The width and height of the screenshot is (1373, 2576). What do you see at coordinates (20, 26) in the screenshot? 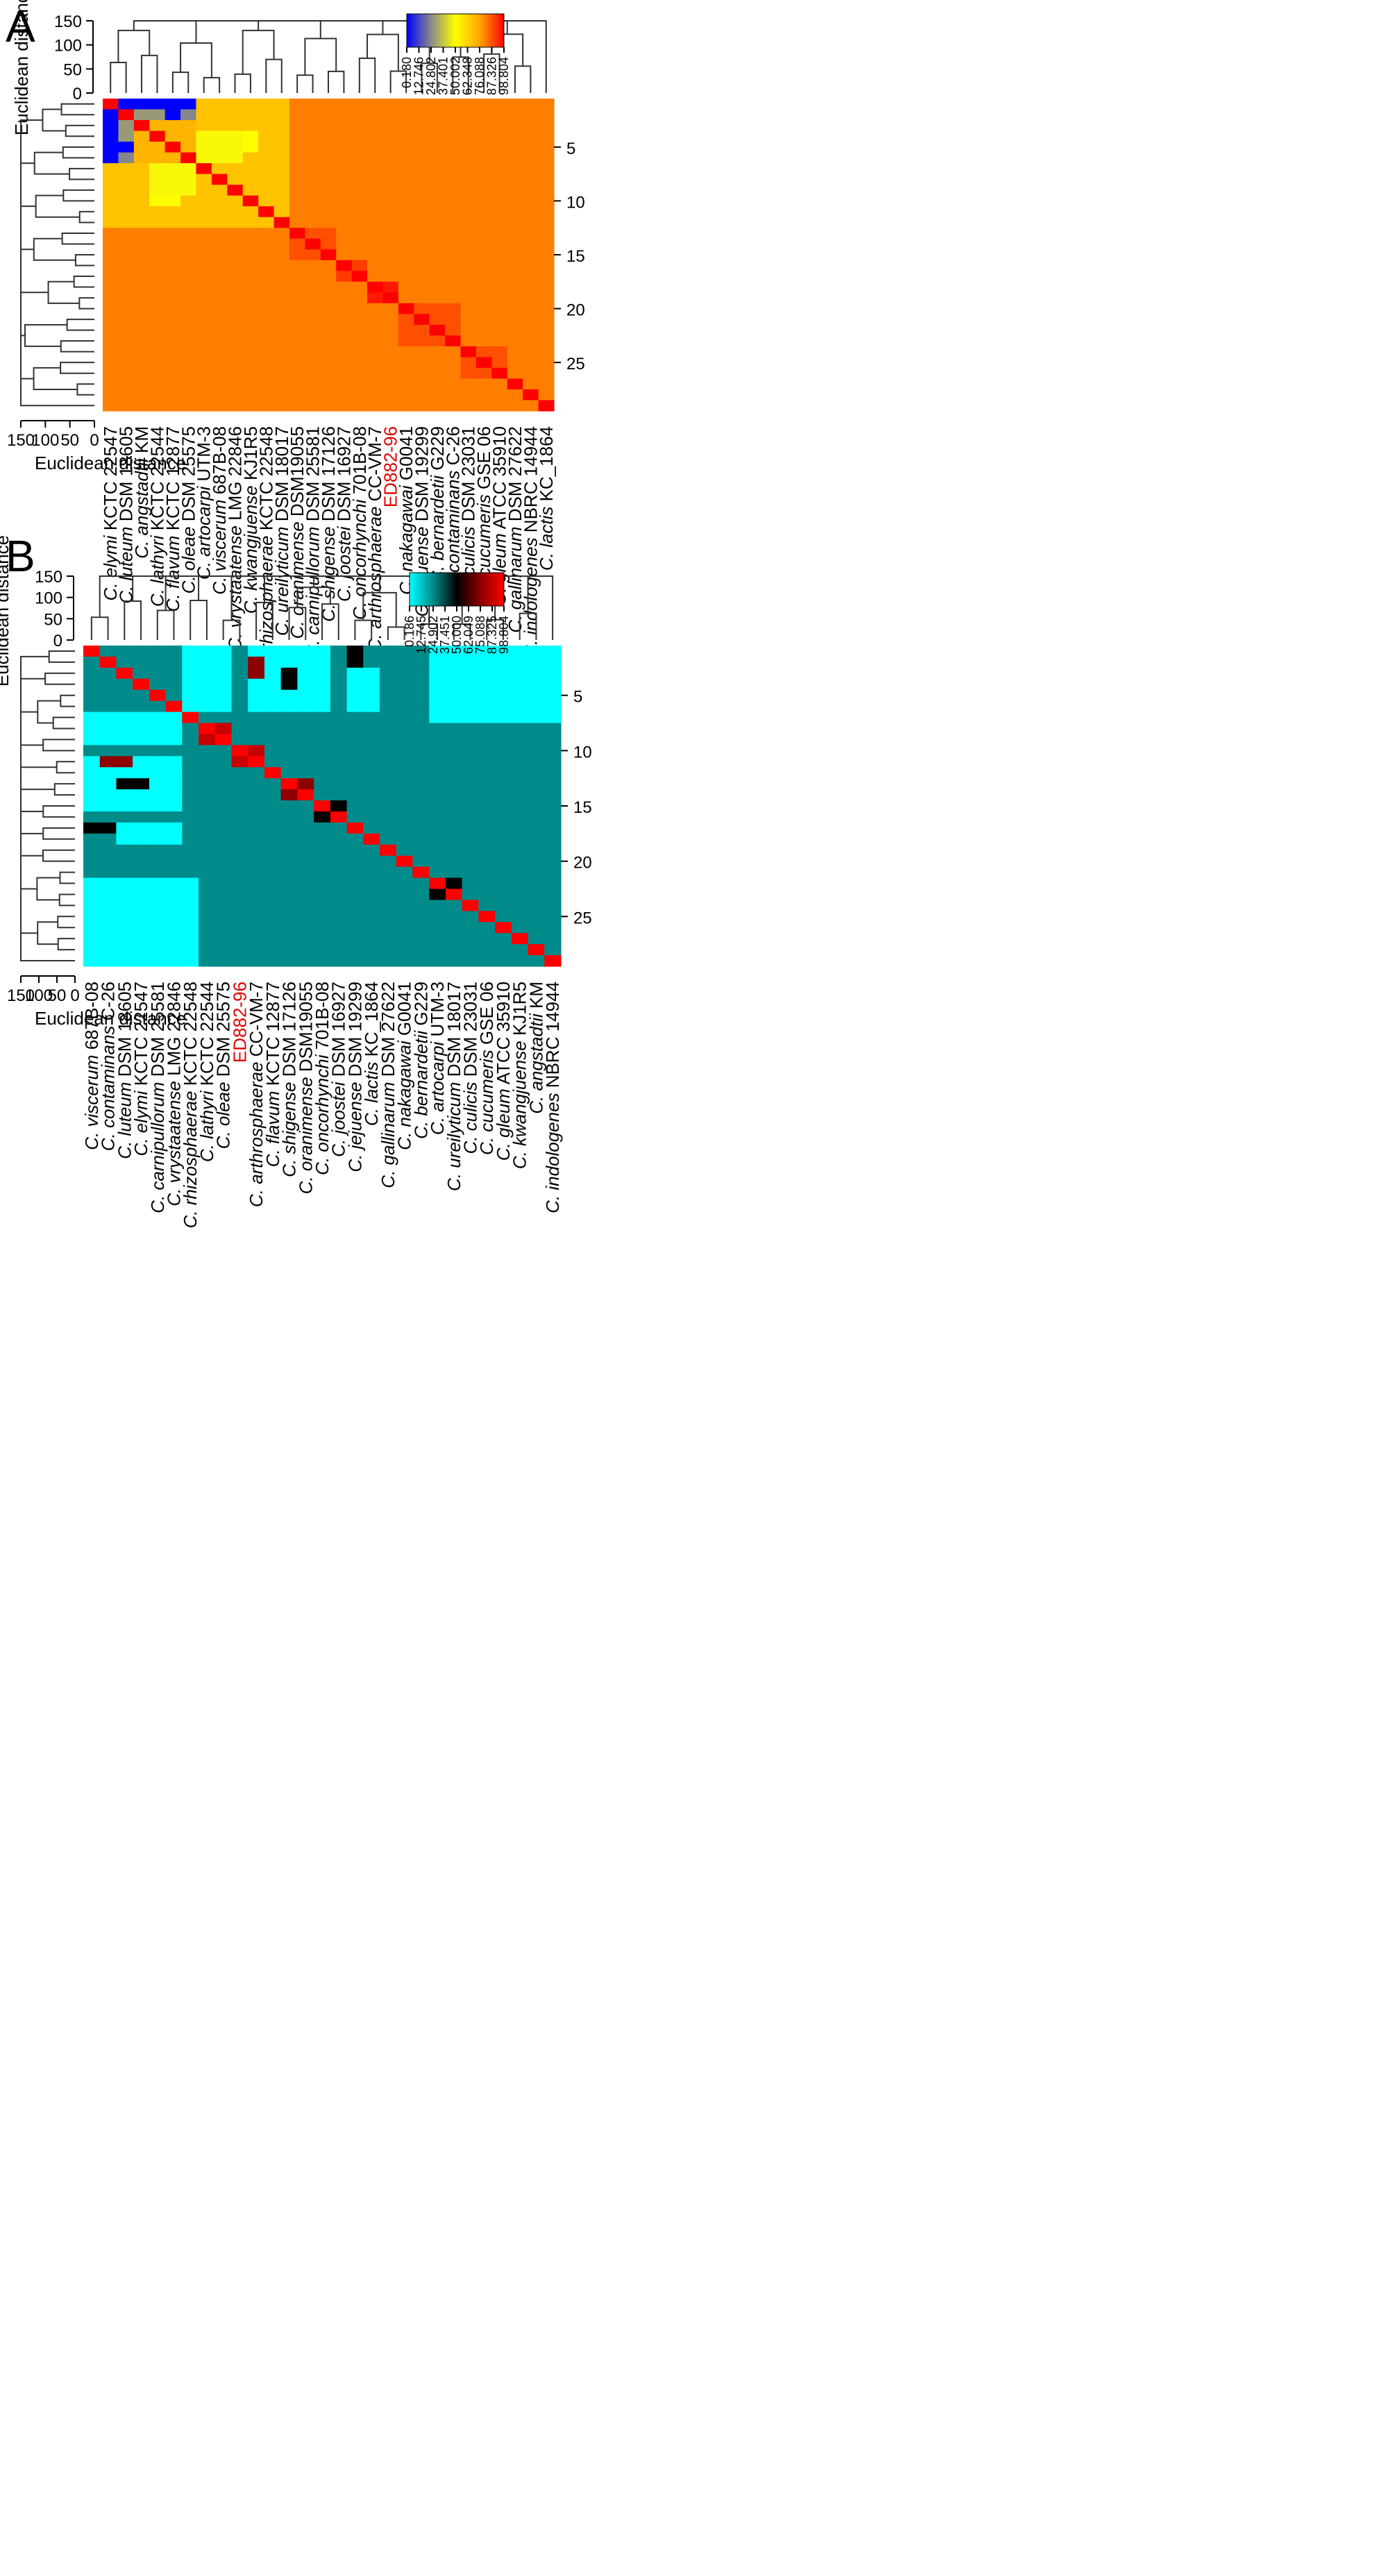
I see `panel-letter: A` at bounding box center [20, 26].